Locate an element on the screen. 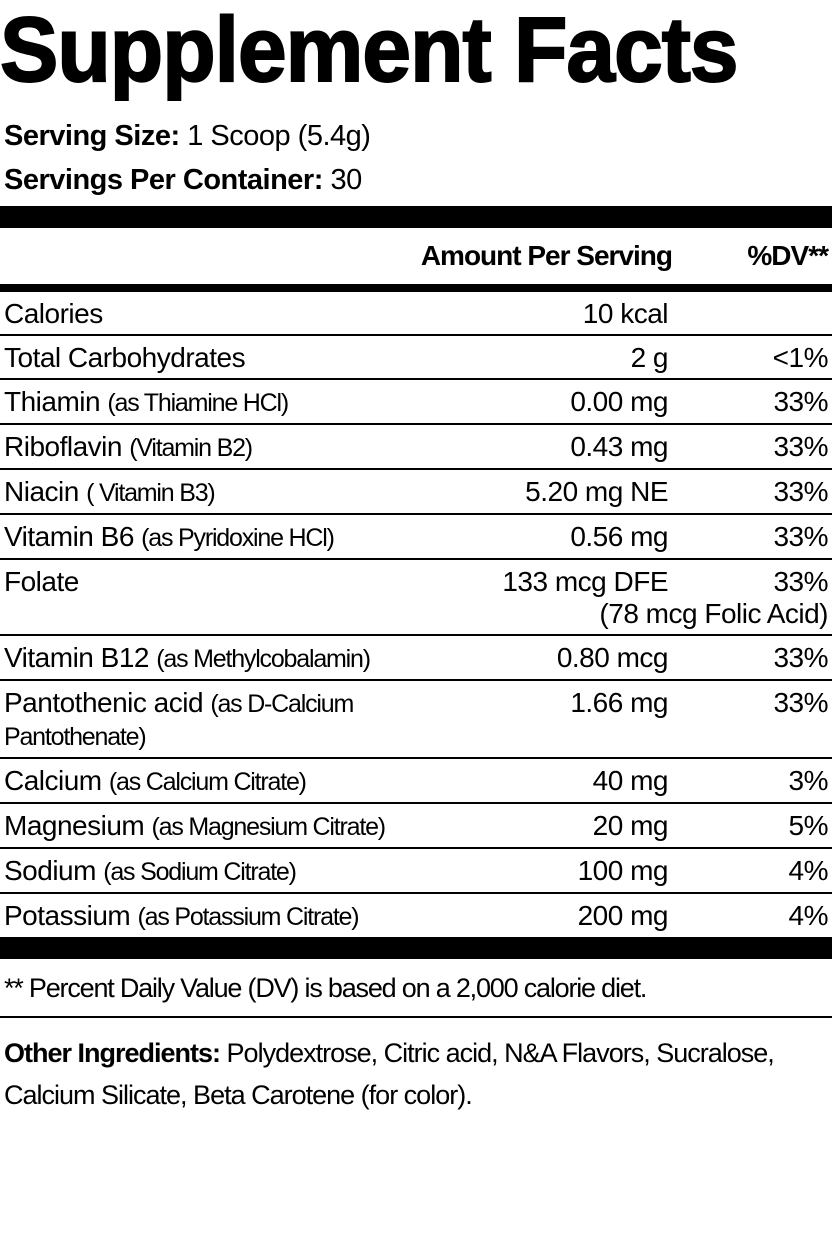 The width and height of the screenshot is (832, 1248). nutrient-row: Calcium (as Calcium Citrate) 40 mg 3% is located at coordinates (416, 781).